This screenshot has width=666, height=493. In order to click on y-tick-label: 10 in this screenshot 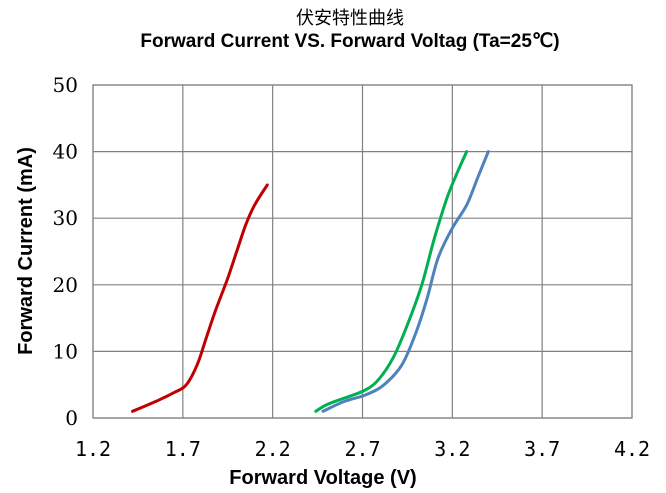, I will do `click(65, 351)`.